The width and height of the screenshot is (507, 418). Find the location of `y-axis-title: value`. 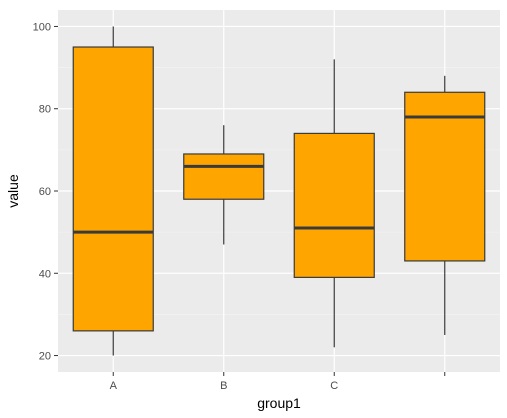

y-axis-title: value is located at coordinates (13, 191).